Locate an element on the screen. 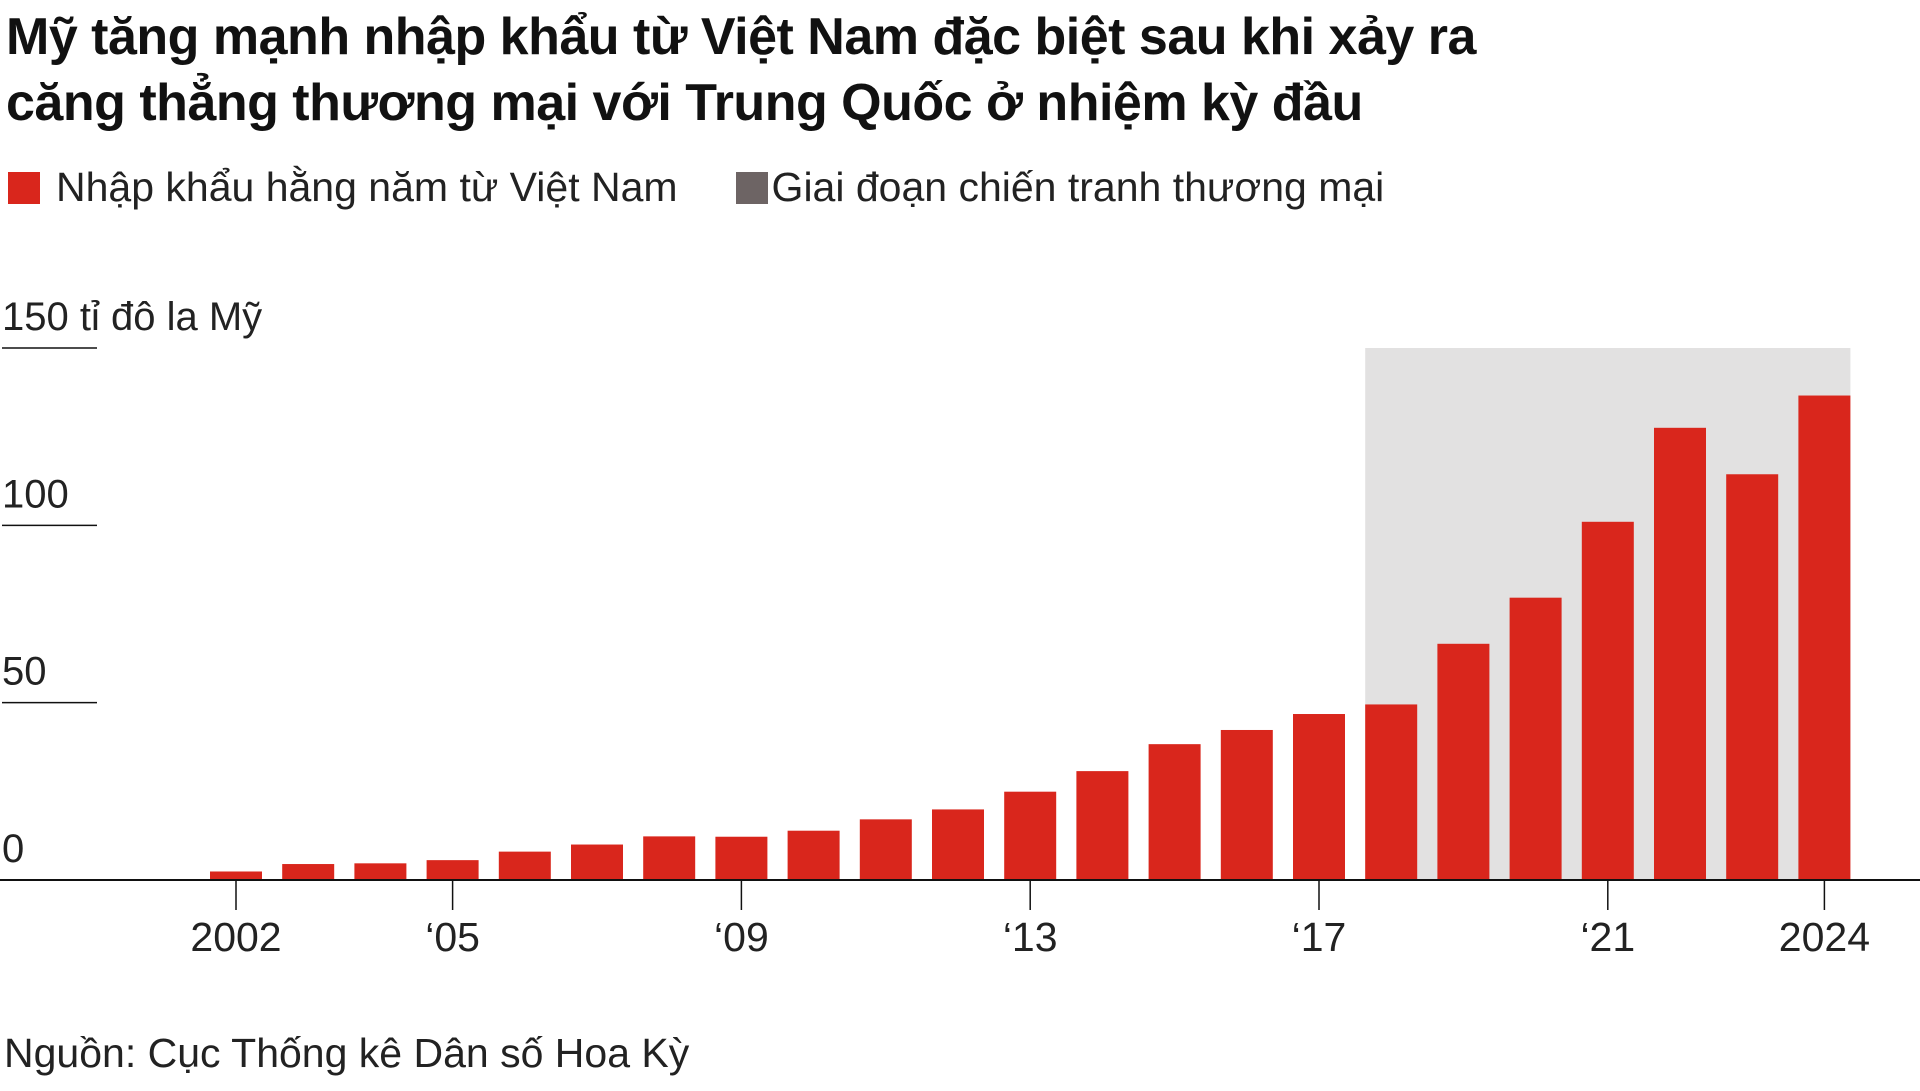  legend-label-trade-war: Giai đoạn chiến tranh thương mại is located at coordinates (1078, 187).